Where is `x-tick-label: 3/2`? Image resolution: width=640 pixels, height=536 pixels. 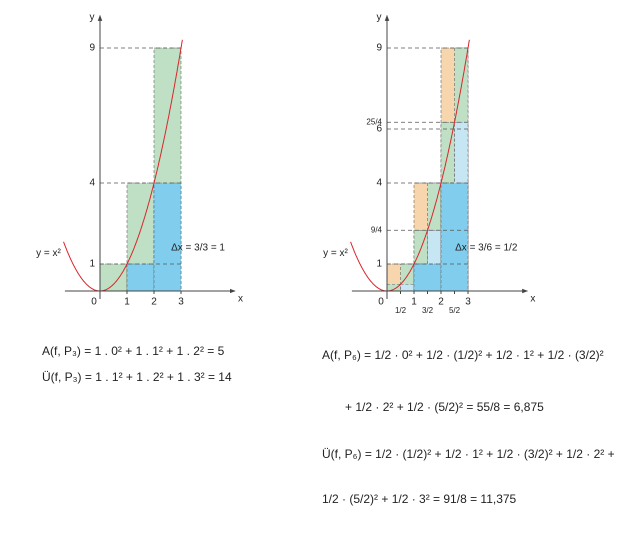 x-tick-label: 3/2 is located at coordinates (428, 310).